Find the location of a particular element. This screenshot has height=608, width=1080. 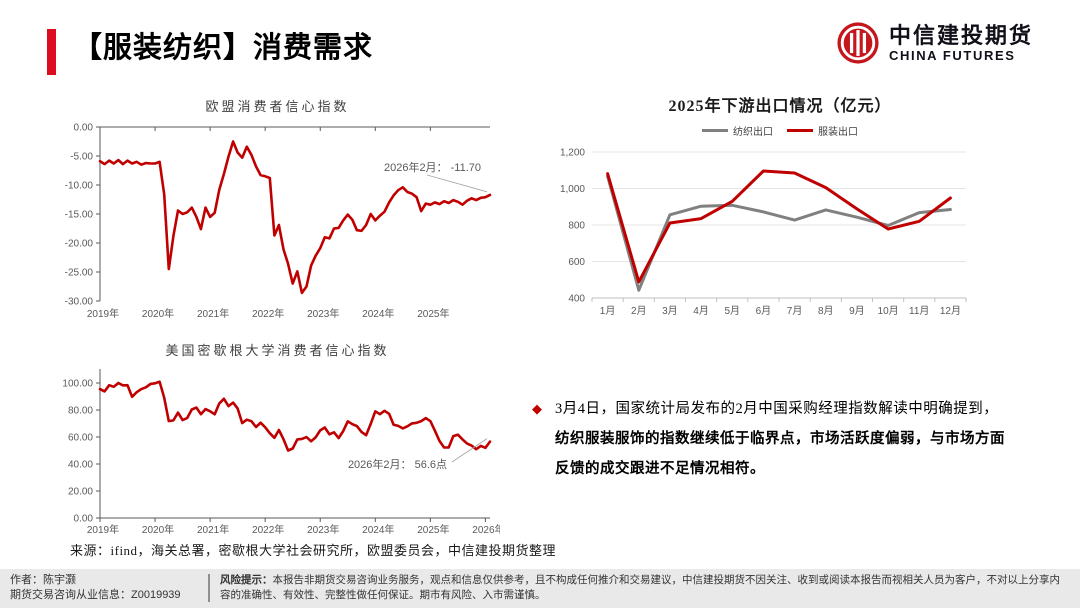

y-tick-label: 400 is located at coordinates (576, 299).